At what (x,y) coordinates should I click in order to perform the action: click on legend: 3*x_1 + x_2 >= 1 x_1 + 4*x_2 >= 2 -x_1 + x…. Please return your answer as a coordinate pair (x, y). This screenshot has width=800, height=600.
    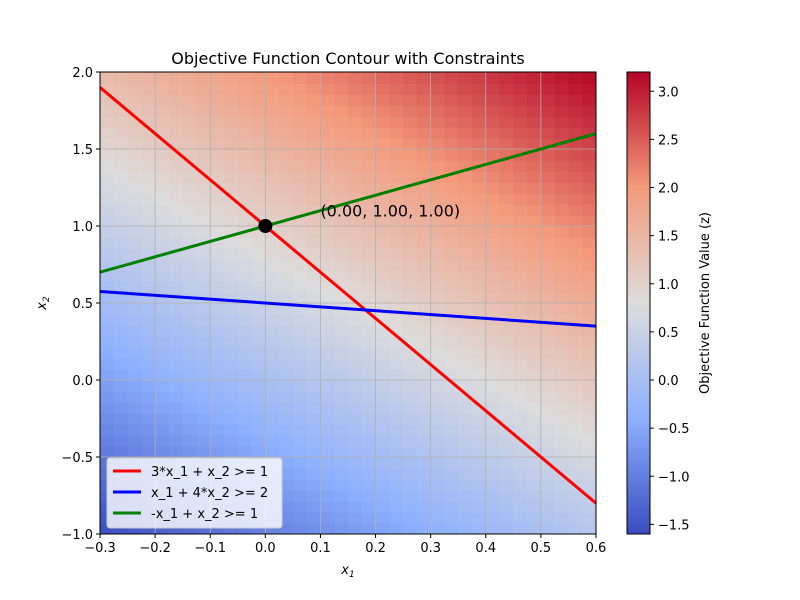
    Looking at the image, I should click on (194, 493).